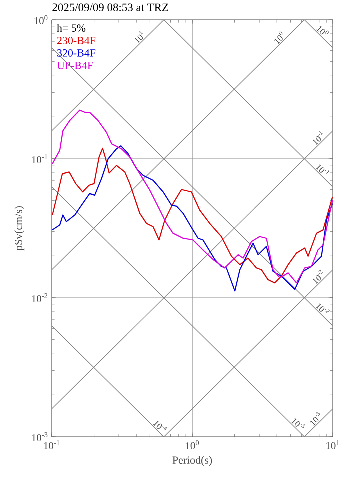 This screenshot has width=347, height=478. What do you see at coordinates (76, 40) in the screenshot?
I see `text: 230-B4F` at bounding box center [76, 40].